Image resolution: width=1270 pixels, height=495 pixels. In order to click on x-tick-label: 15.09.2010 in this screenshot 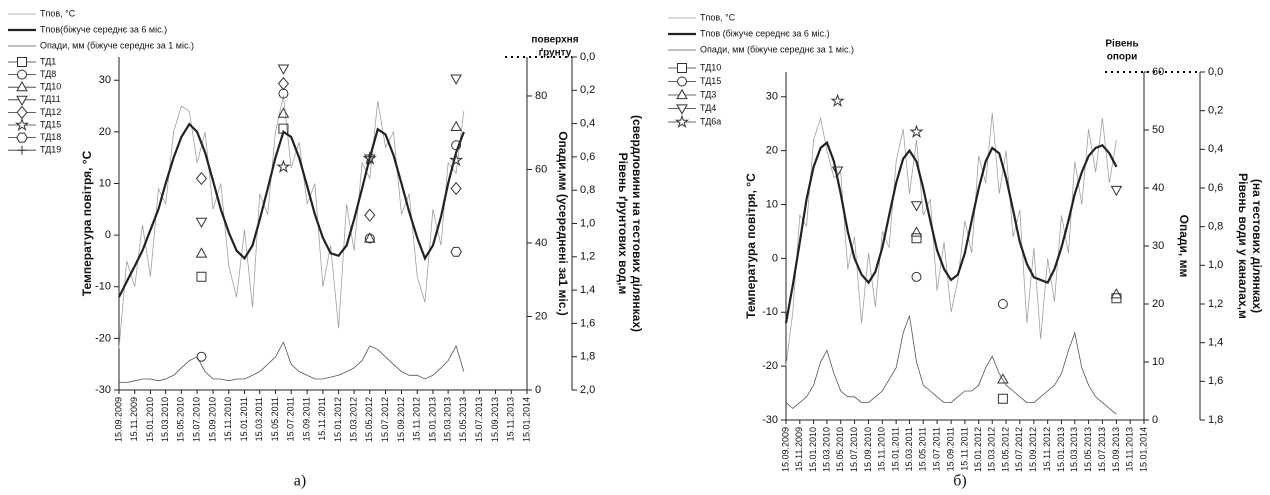, I will do `click(868, 449)`.